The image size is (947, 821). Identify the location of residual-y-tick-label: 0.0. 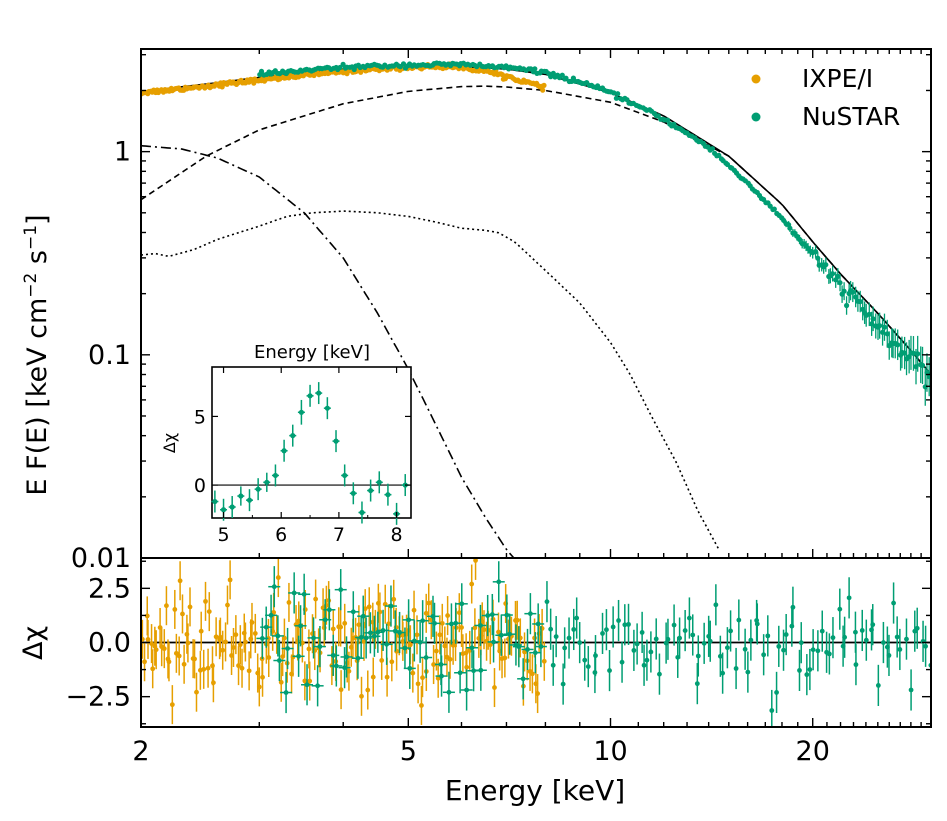
(109, 643).